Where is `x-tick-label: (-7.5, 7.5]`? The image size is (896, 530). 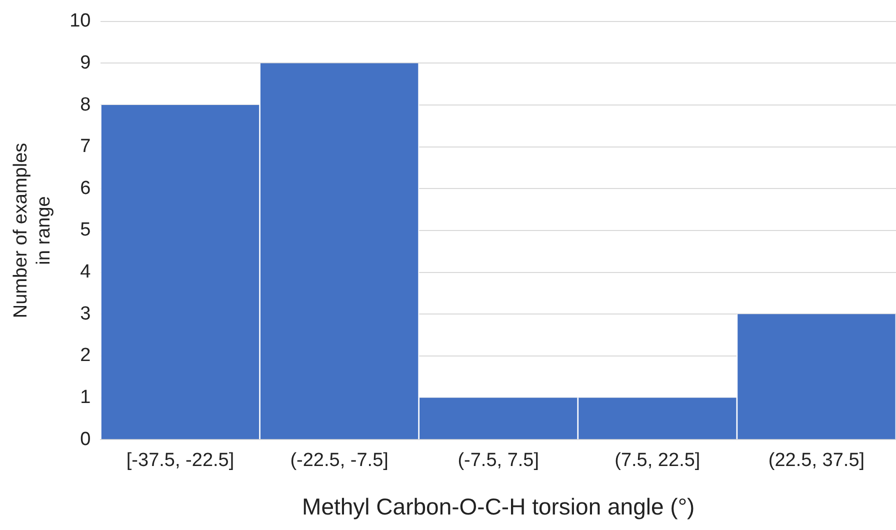
x-tick-label: (-7.5, 7.5] is located at coordinates (499, 461).